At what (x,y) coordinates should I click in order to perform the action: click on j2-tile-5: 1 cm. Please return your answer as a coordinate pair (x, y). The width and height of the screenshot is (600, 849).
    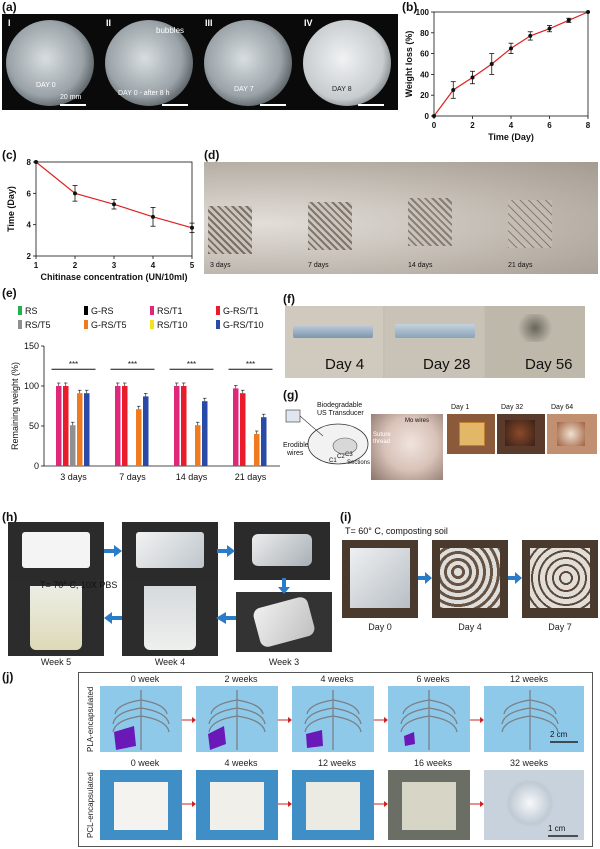
    Looking at the image, I should click on (534, 805).